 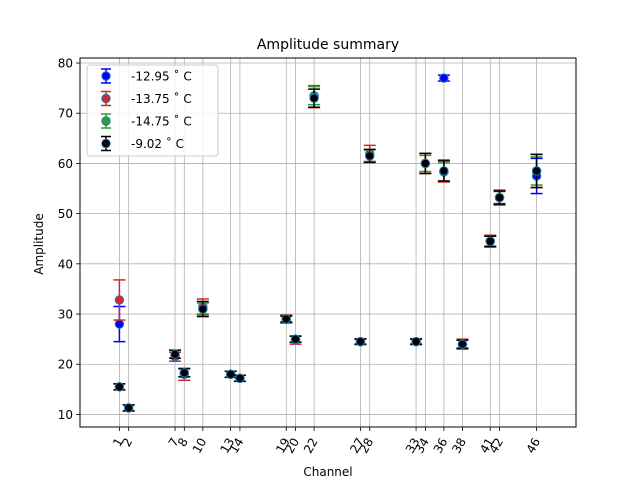 What do you see at coordinates (422, 446) in the screenshot?
I see `x-tick-label: 34` at bounding box center [422, 446].